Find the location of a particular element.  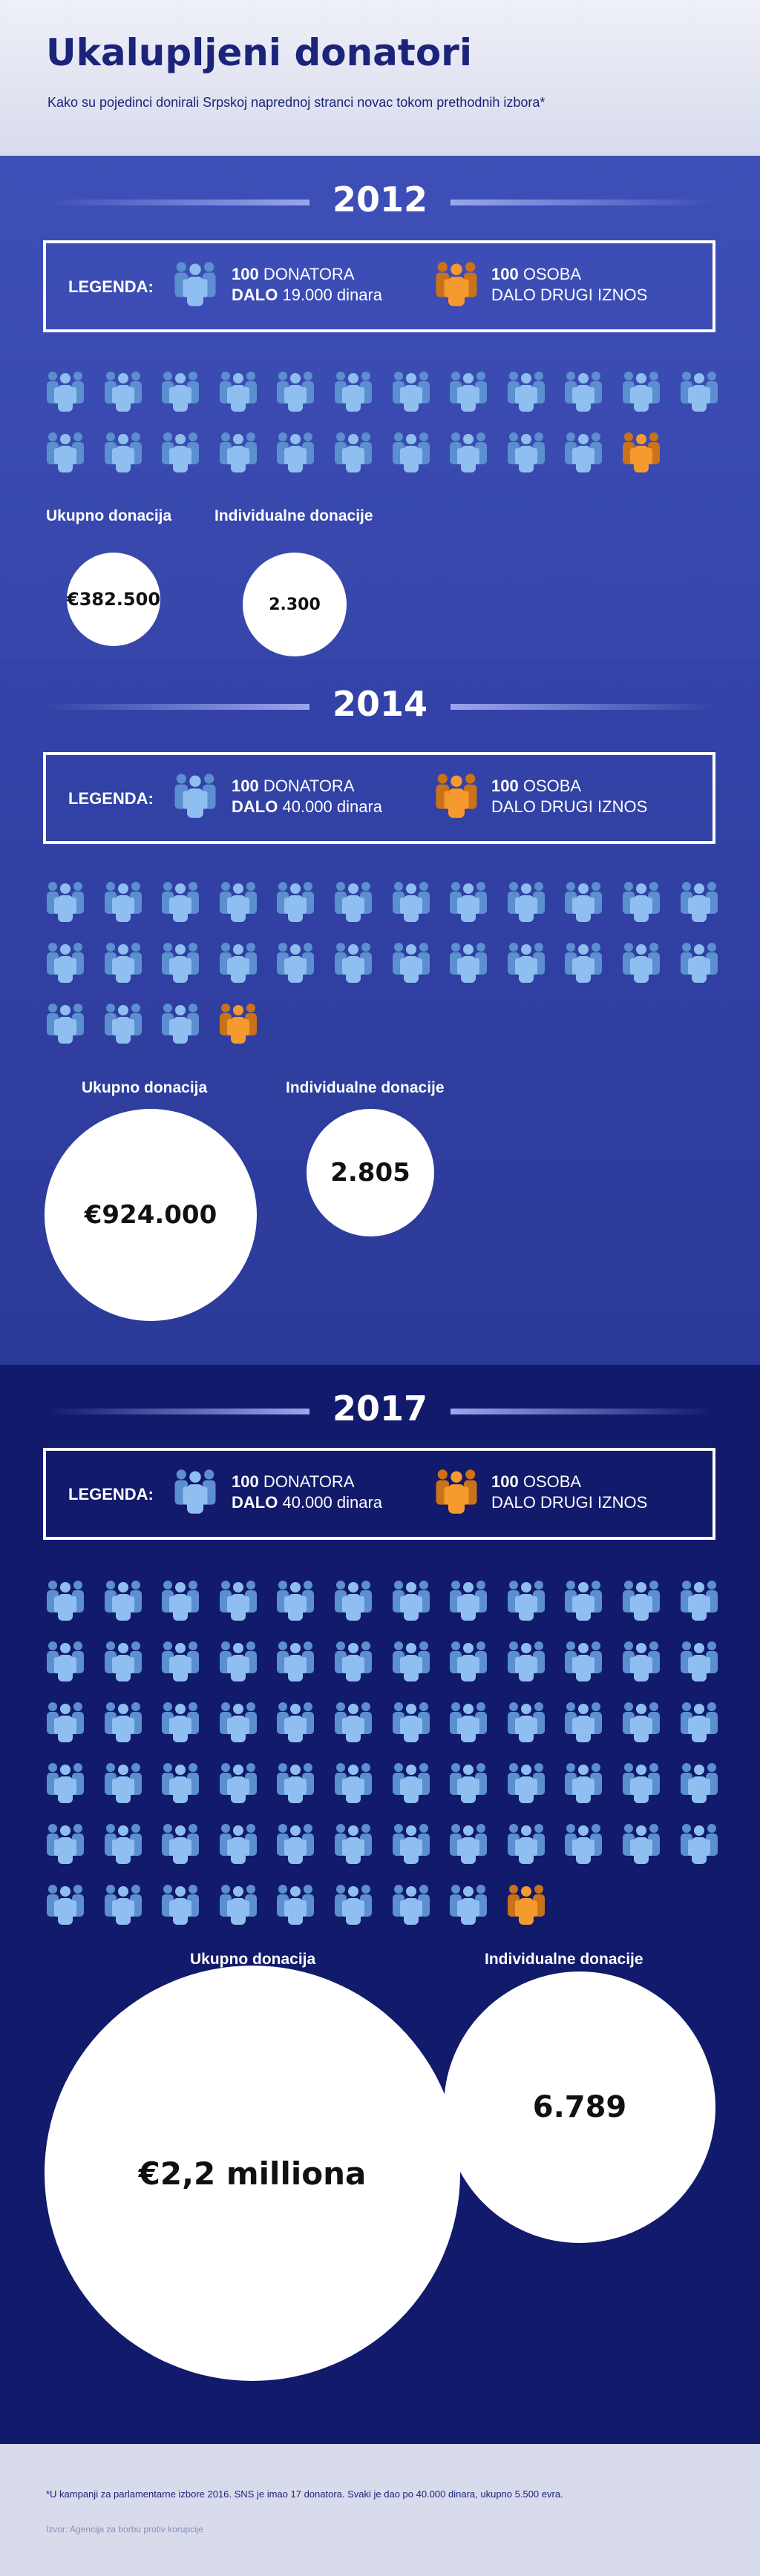

legend-other-count: 100 is located at coordinates (505, 1482).